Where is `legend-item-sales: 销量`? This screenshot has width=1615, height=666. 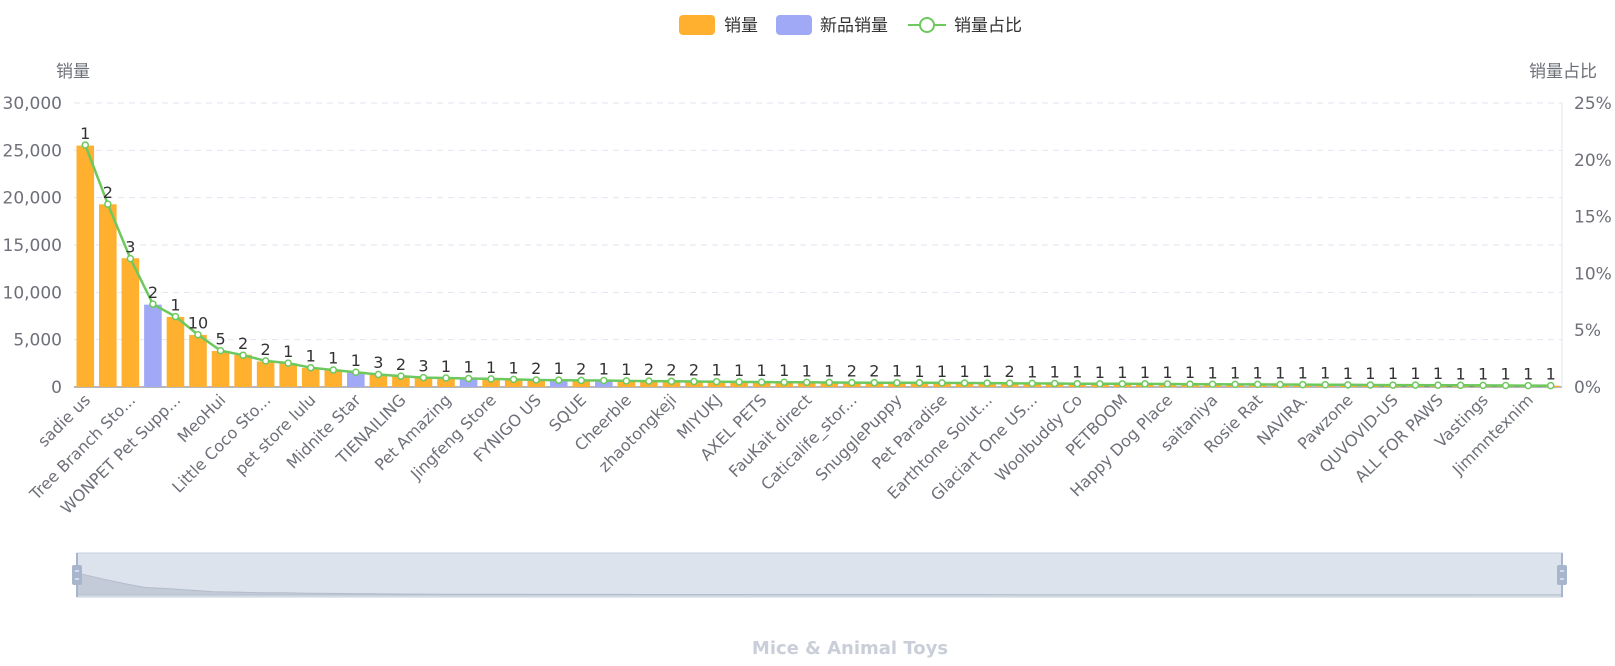 legend-item-sales: 销量 is located at coordinates (718, 25).